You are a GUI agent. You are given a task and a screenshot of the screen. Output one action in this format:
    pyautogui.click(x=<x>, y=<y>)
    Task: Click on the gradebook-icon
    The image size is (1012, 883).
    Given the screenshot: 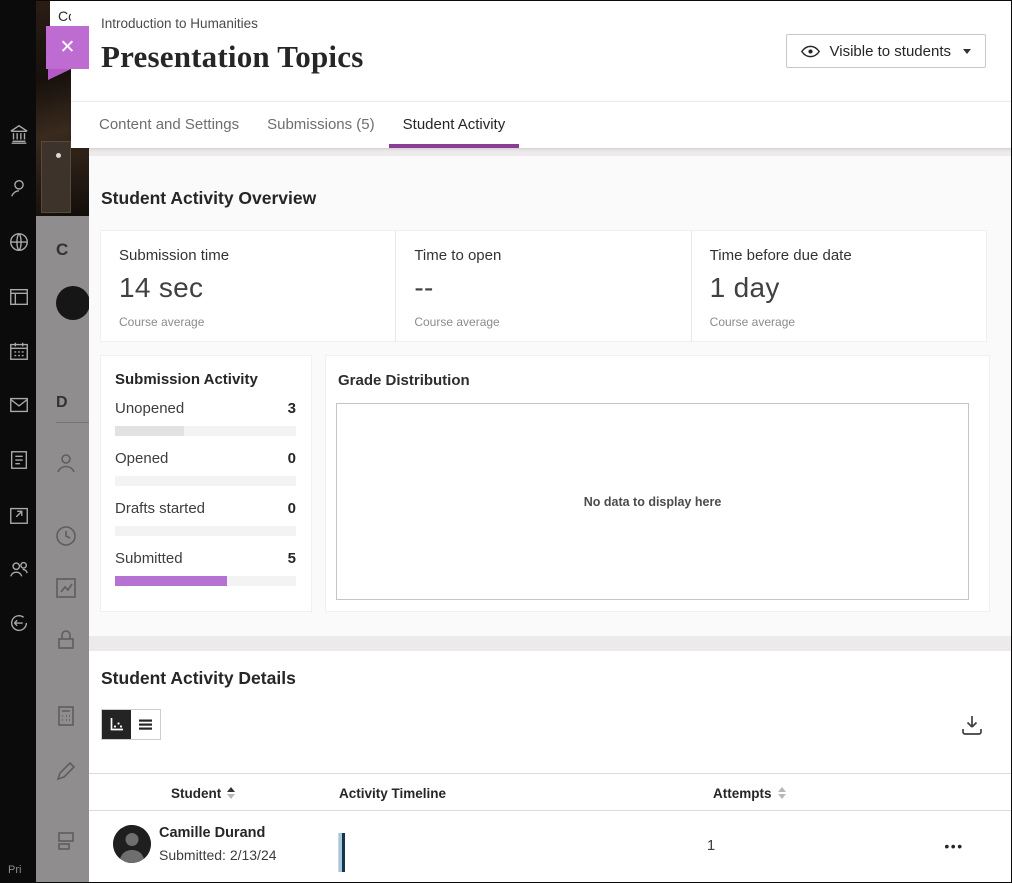 What is the action you would take?
    pyautogui.click(x=19, y=460)
    